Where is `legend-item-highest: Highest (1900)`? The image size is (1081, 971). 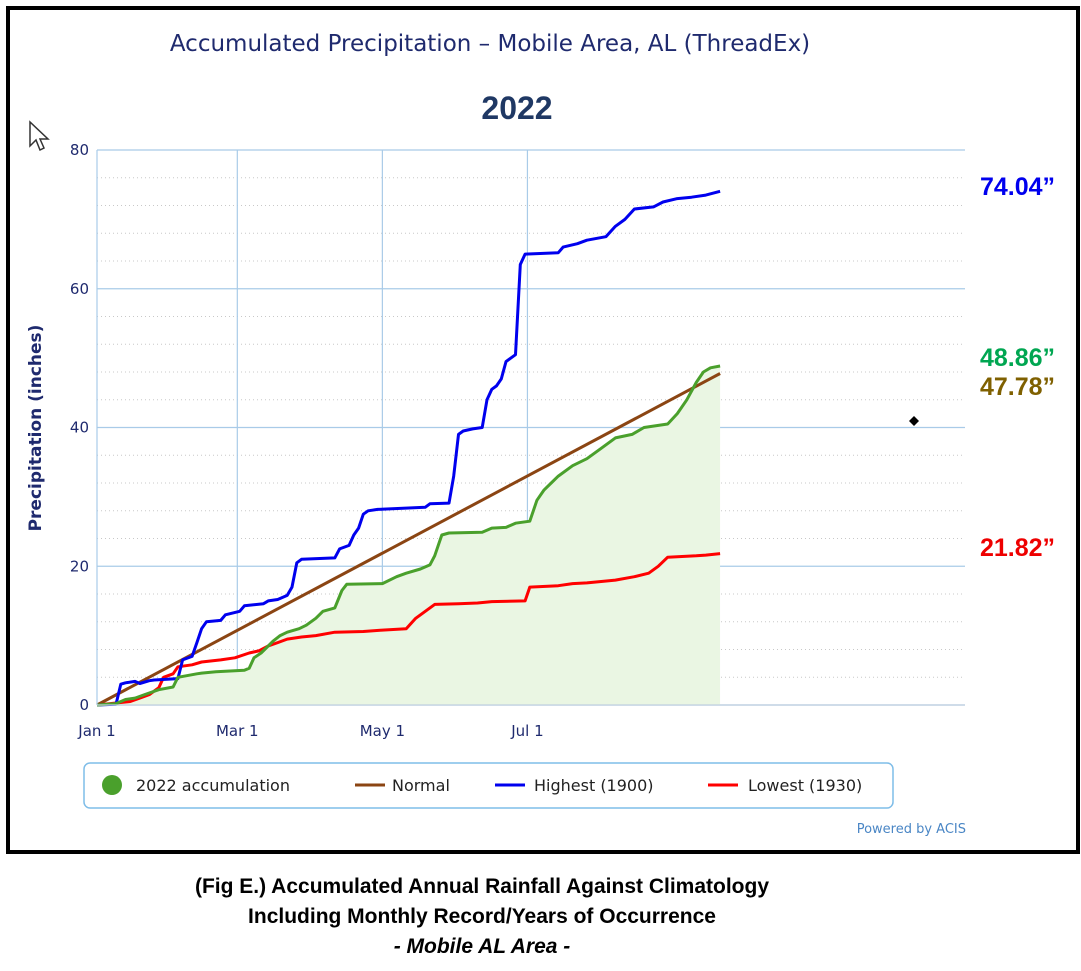 legend-item-highest: Highest (1900) is located at coordinates (574, 785).